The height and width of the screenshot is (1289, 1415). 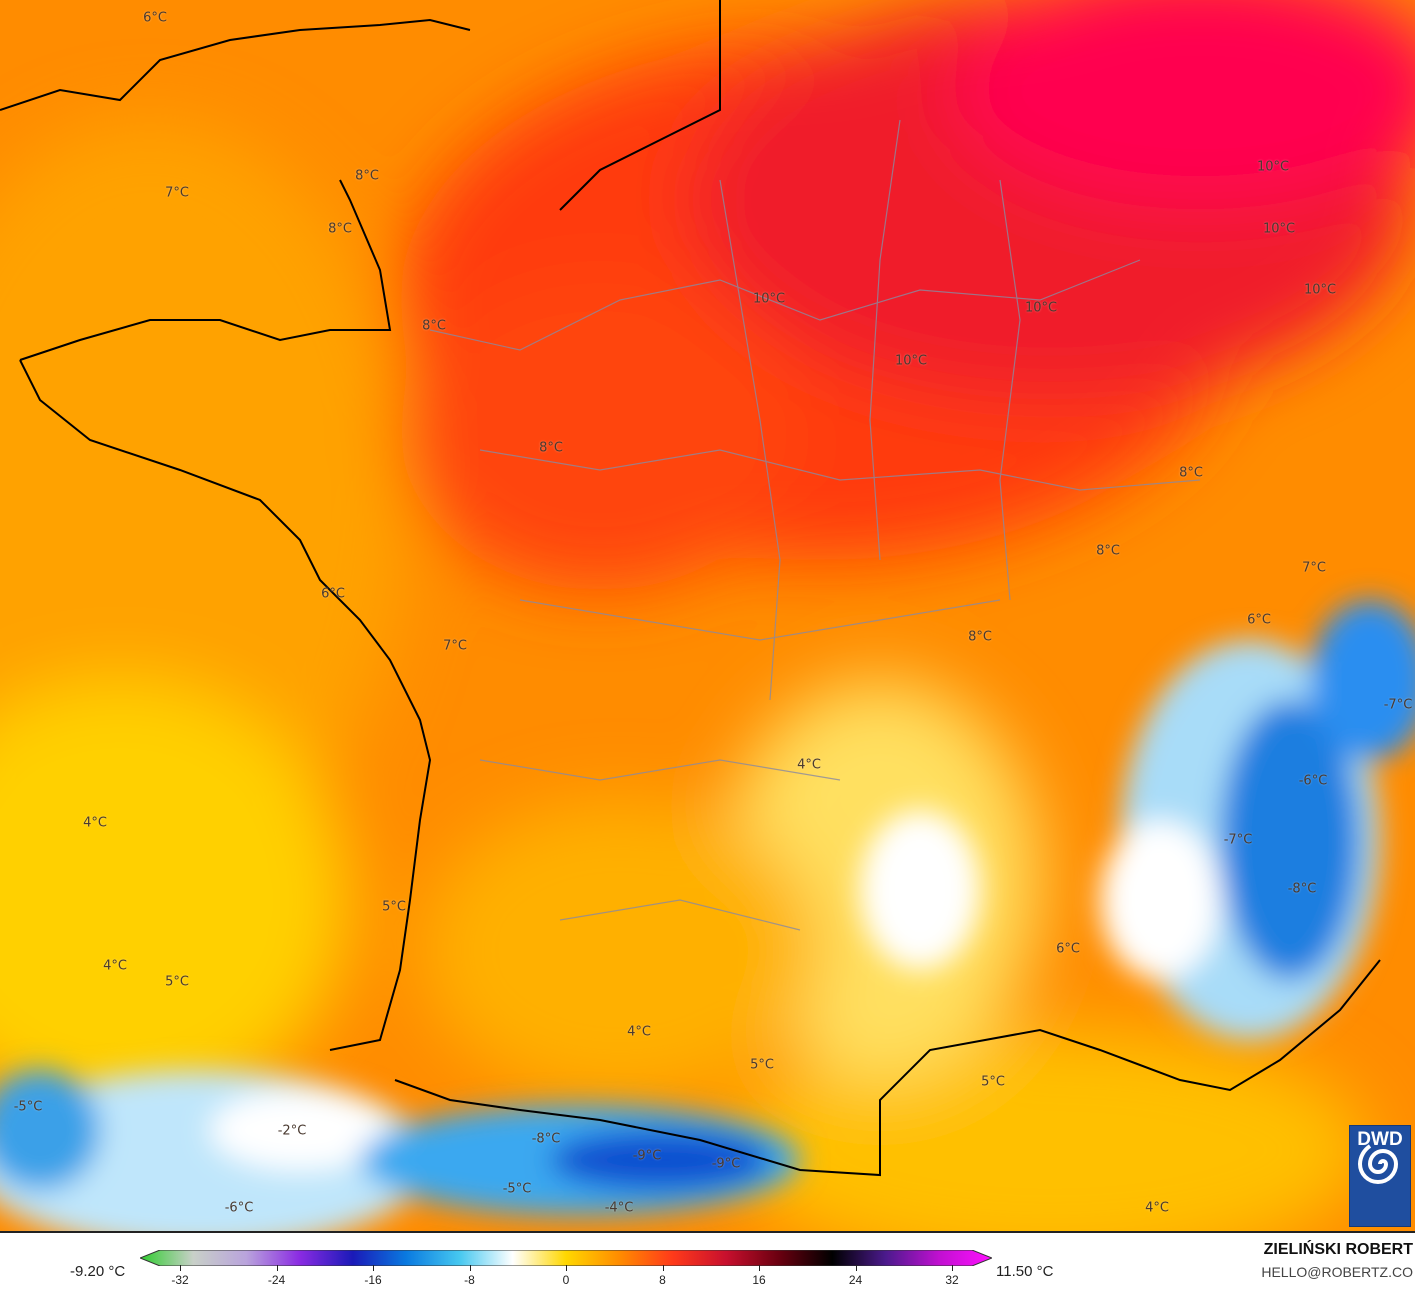 I want to click on colorbar-tick-label: -24, so click(x=276, y=1280).